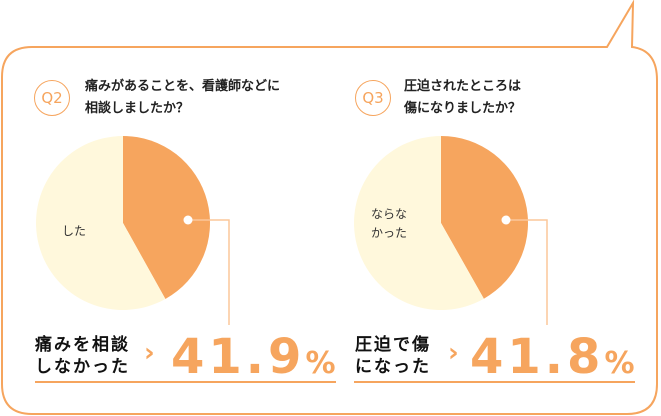 This screenshot has width=661, height=416. I want to click on question-text-q3: 圧迫されたところは 傷になりましたか？, so click(462, 98).